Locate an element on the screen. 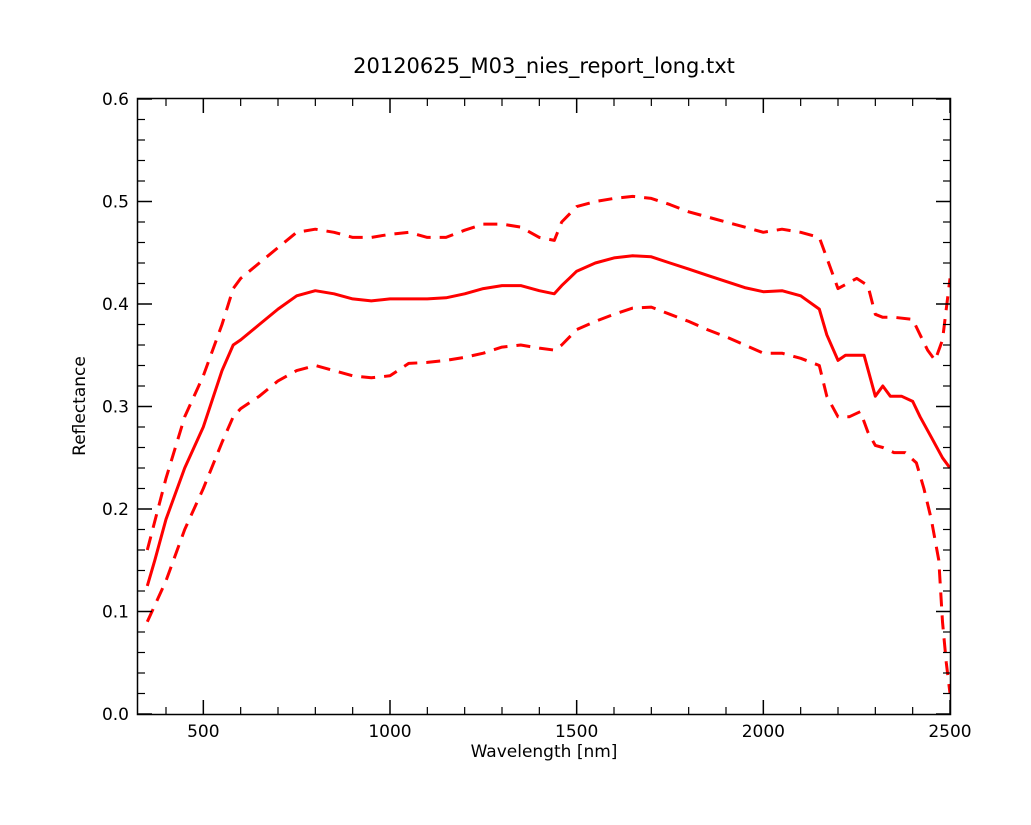 The image size is (1031, 825). y-tick-label: 0.6 is located at coordinates (115, 100).